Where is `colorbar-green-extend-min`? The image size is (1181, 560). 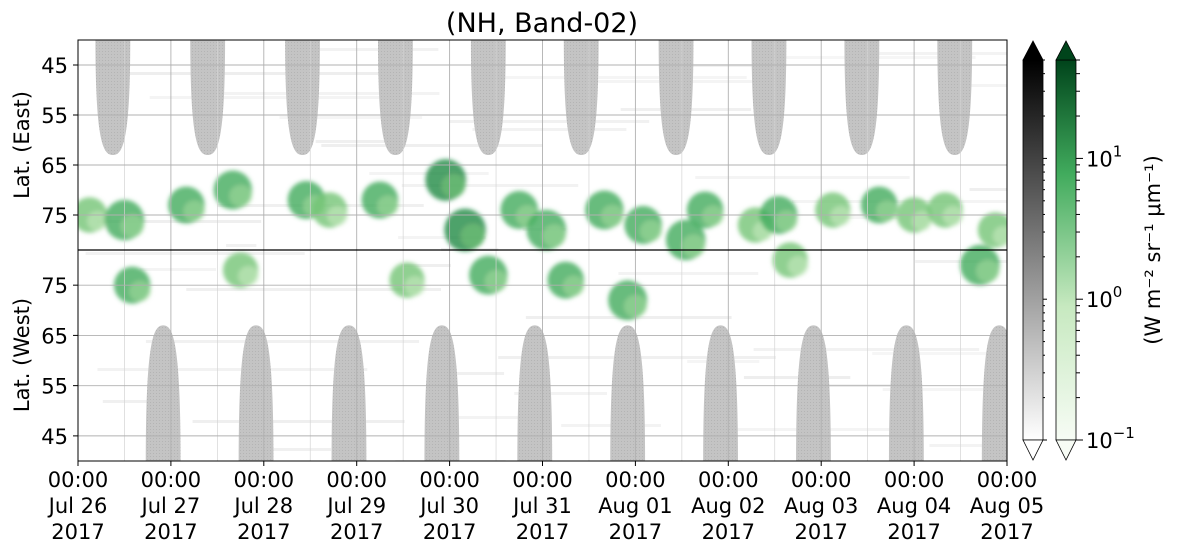 colorbar-green-extend-min is located at coordinates (1066, 450).